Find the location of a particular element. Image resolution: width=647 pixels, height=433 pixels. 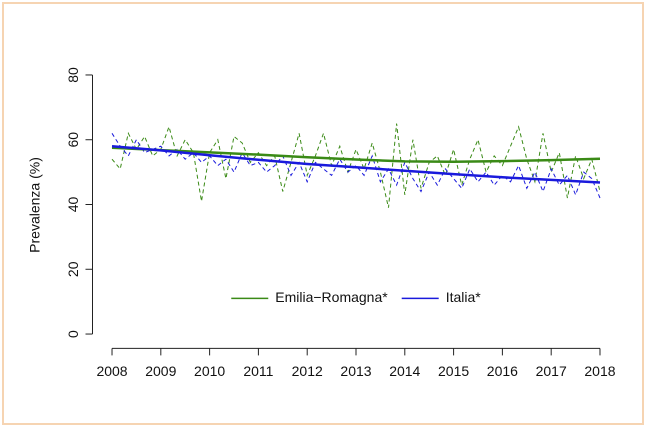

y-tick-label: 0 is located at coordinates (73, 334).